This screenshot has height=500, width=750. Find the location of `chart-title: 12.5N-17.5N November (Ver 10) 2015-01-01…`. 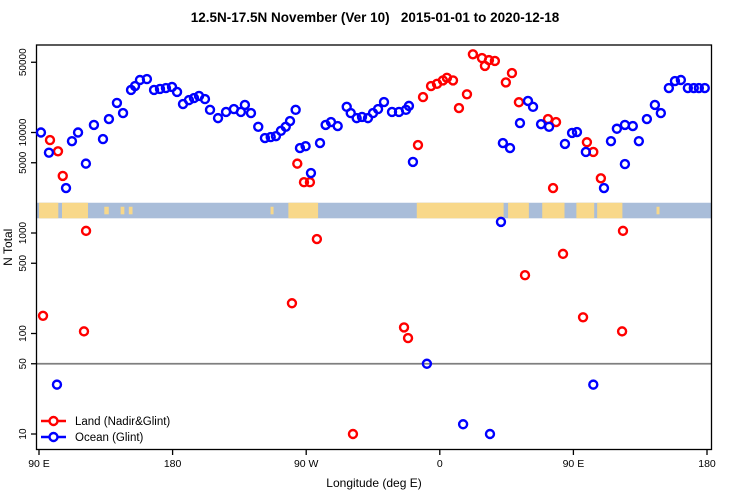

chart-title: 12.5N-17.5N November (Ver 10) 2015-01-01… is located at coordinates (375, 17).